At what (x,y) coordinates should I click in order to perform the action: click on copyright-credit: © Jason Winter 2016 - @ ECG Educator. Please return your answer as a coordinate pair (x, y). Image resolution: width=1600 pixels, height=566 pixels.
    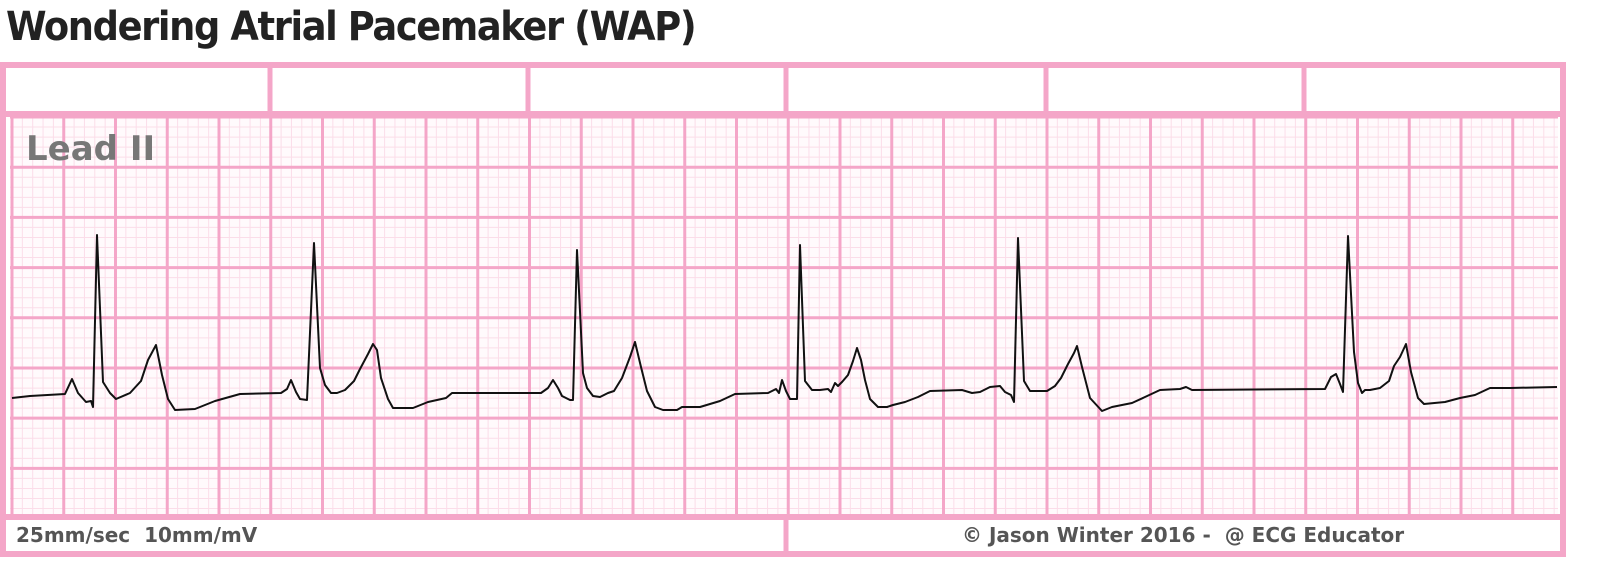
    Looking at the image, I should click on (1183, 535).